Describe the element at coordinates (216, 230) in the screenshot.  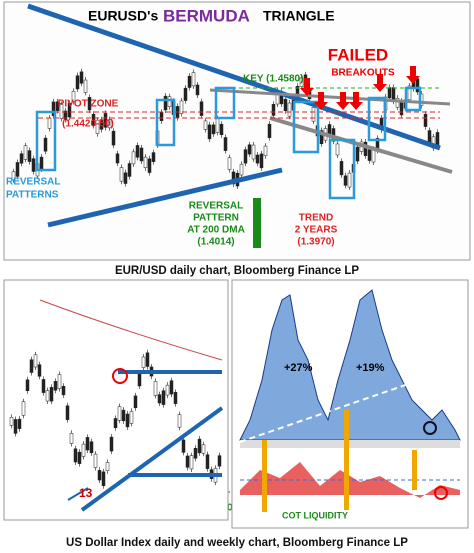
I see `annotation: AT 200 DMA` at that location.